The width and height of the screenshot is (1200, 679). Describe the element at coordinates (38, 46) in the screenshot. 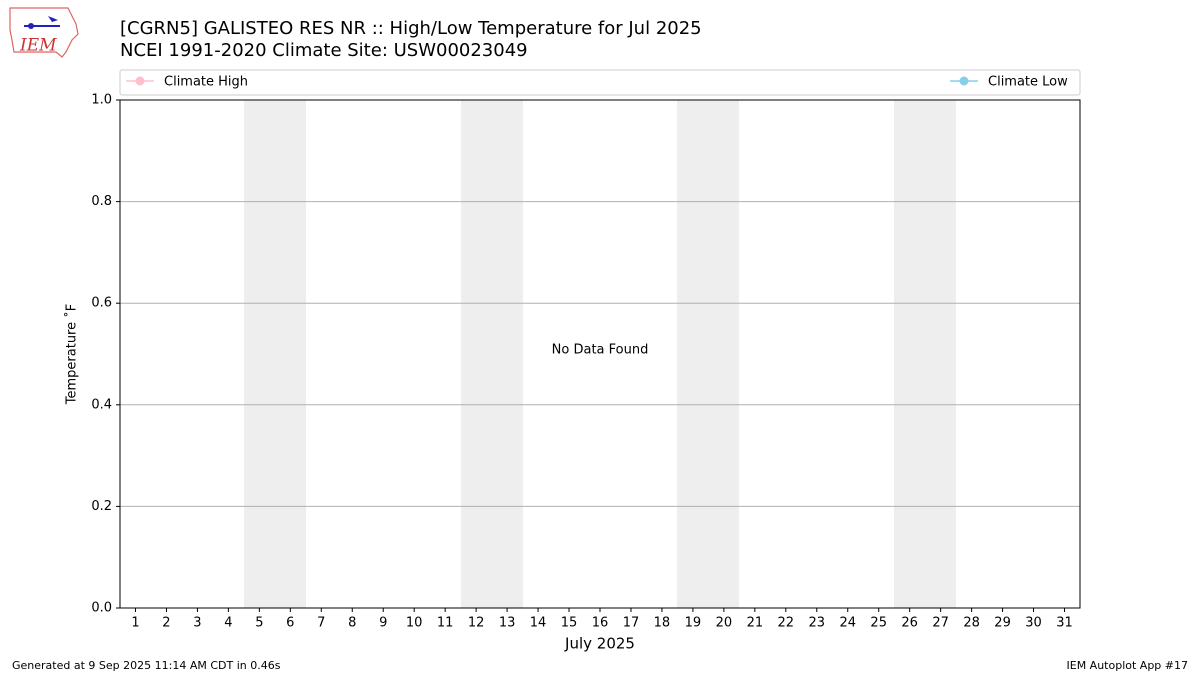

I see `logo-text: IEM` at that location.